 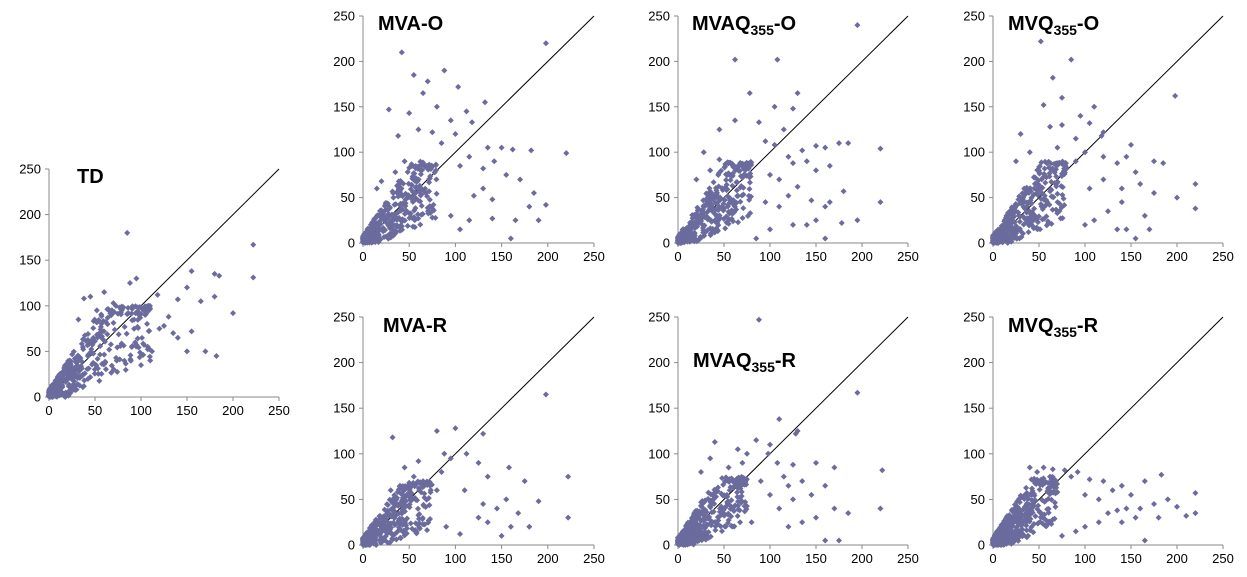 I want to click on x-tick-label: 50, so click(x=724, y=558).